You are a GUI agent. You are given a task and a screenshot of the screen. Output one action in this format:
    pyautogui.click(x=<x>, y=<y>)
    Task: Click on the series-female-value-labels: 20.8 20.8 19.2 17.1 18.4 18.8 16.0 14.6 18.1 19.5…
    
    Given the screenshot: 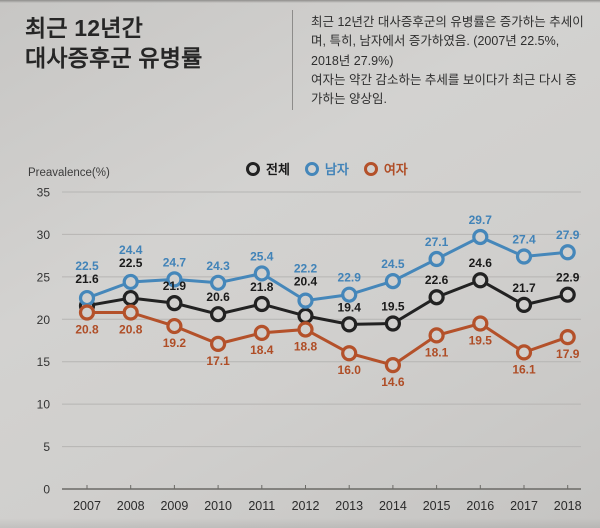 What is the action you would take?
    pyautogui.click(x=327, y=355)
    